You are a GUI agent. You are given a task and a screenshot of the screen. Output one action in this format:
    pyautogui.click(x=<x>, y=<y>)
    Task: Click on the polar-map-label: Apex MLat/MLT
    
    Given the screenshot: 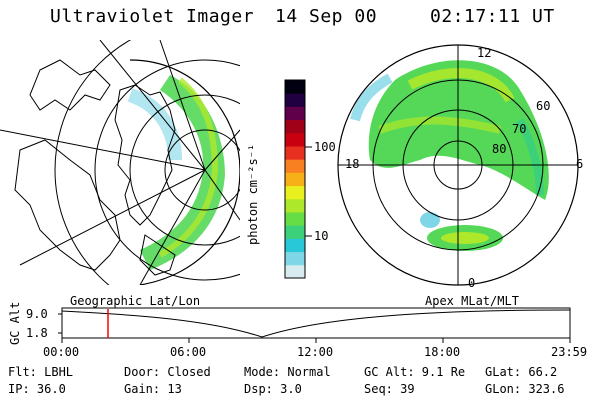 What is the action you would take?
    pyautogui.click(x=472, y=301)
    